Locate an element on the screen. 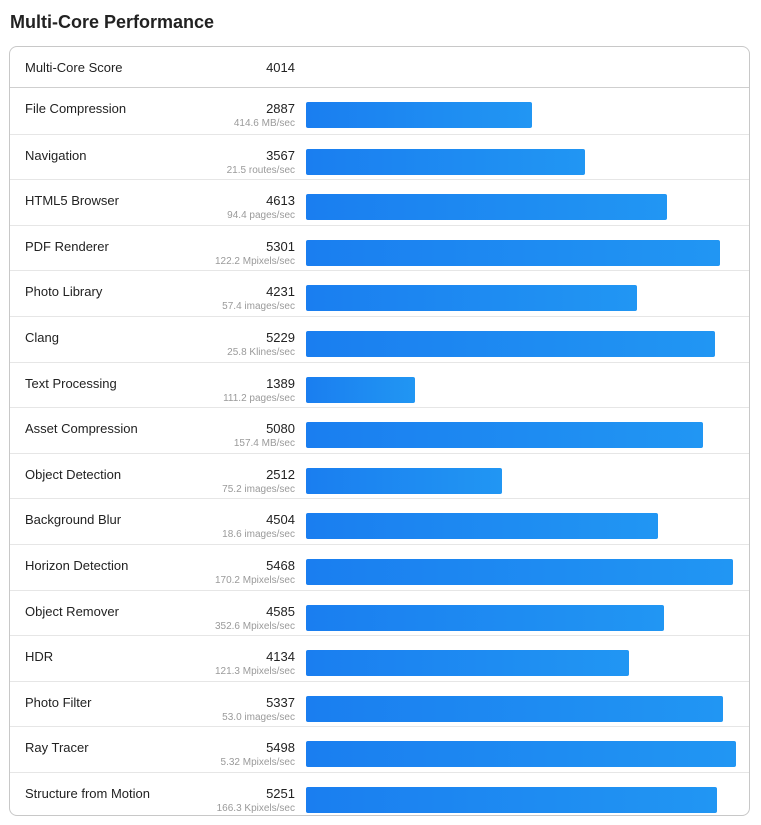  benchmark-score: 5301 is located at coordinates (280, 246).